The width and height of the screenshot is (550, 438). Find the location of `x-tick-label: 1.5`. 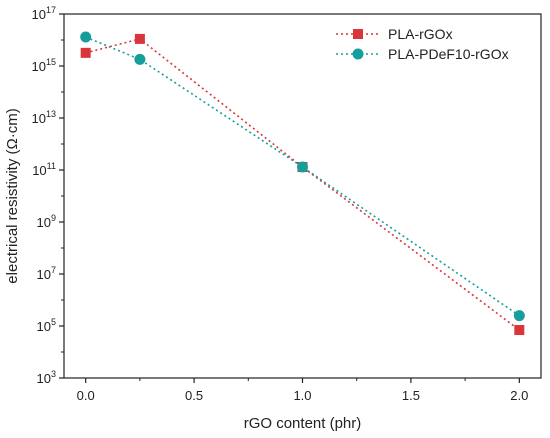

x-tick-label: 1.5 is located at coordinates (411, 395).